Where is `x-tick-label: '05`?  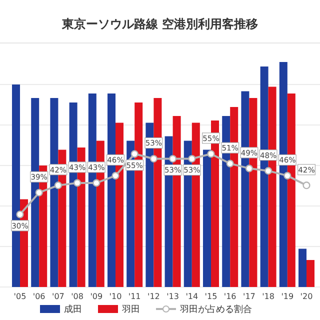
x-tick-label: '05 is located at coordinates (20, 296).